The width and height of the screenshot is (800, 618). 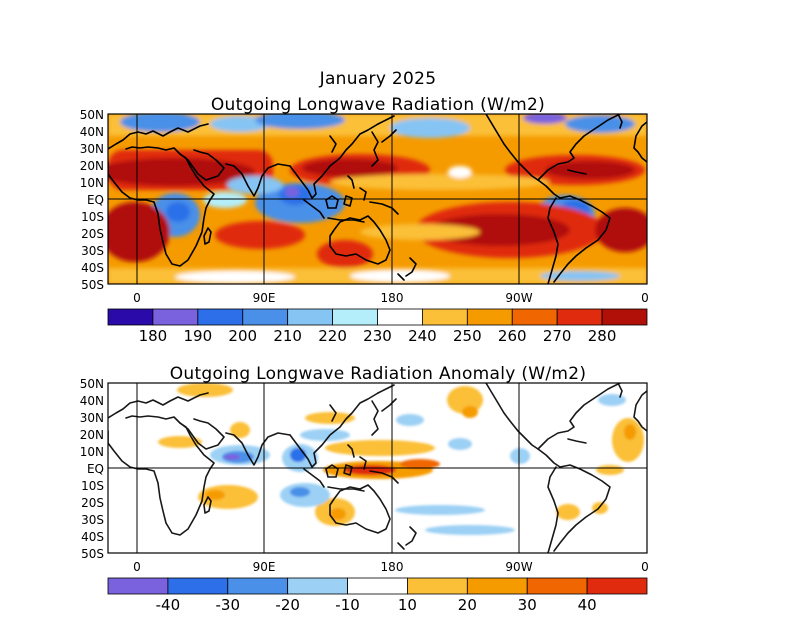 What do you see at coordinates (95, 200) in the screenshot?
I see `olr-ytick: EQ` at bounding box center [95, 200].